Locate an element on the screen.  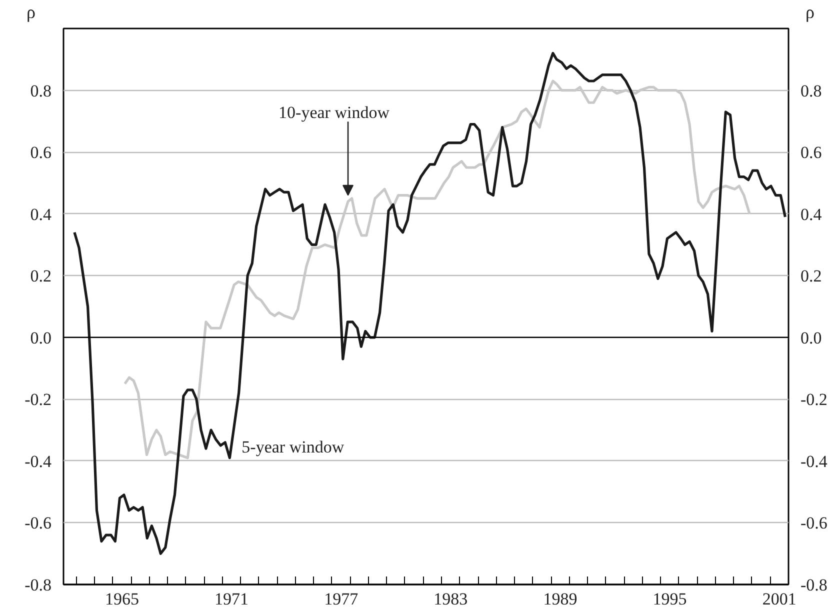
x-tick-label: 1983 is located at coordinates (451, 598).